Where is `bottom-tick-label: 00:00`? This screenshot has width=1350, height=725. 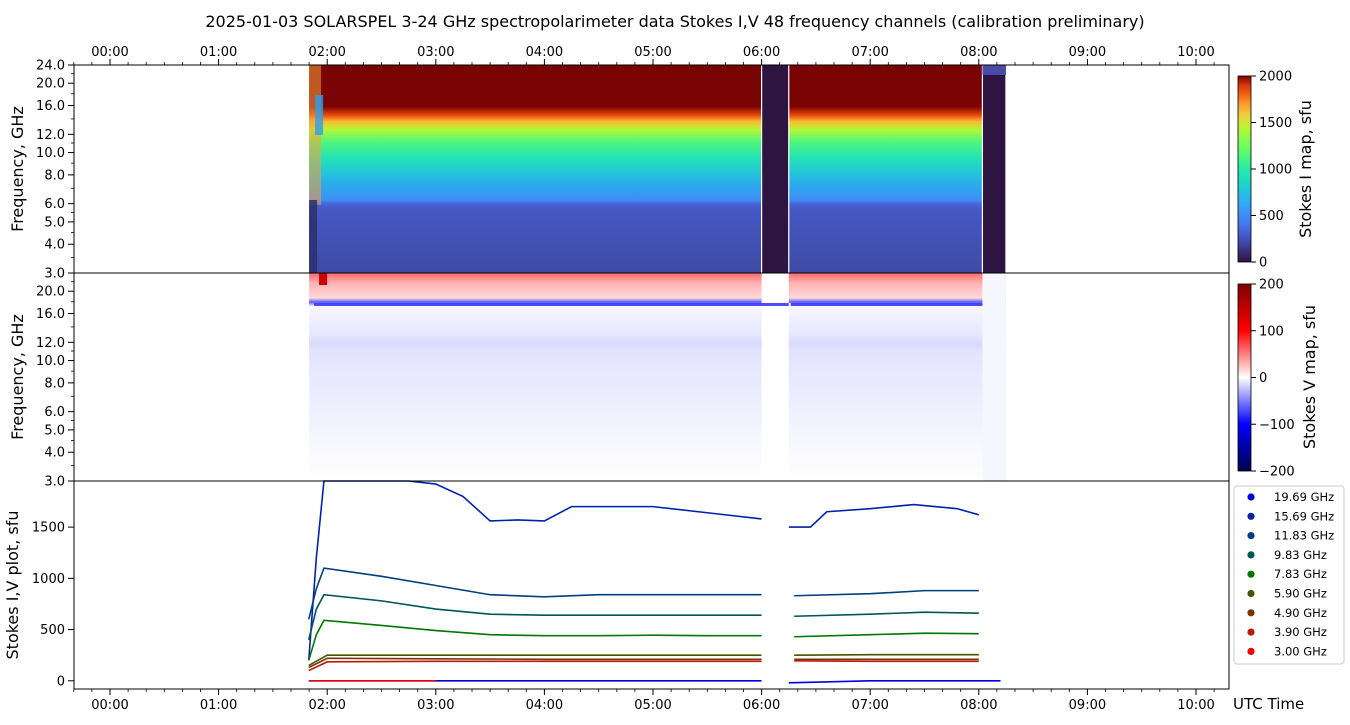 bottom-tick-label: 00:00 is located at coordinates (109, 705).